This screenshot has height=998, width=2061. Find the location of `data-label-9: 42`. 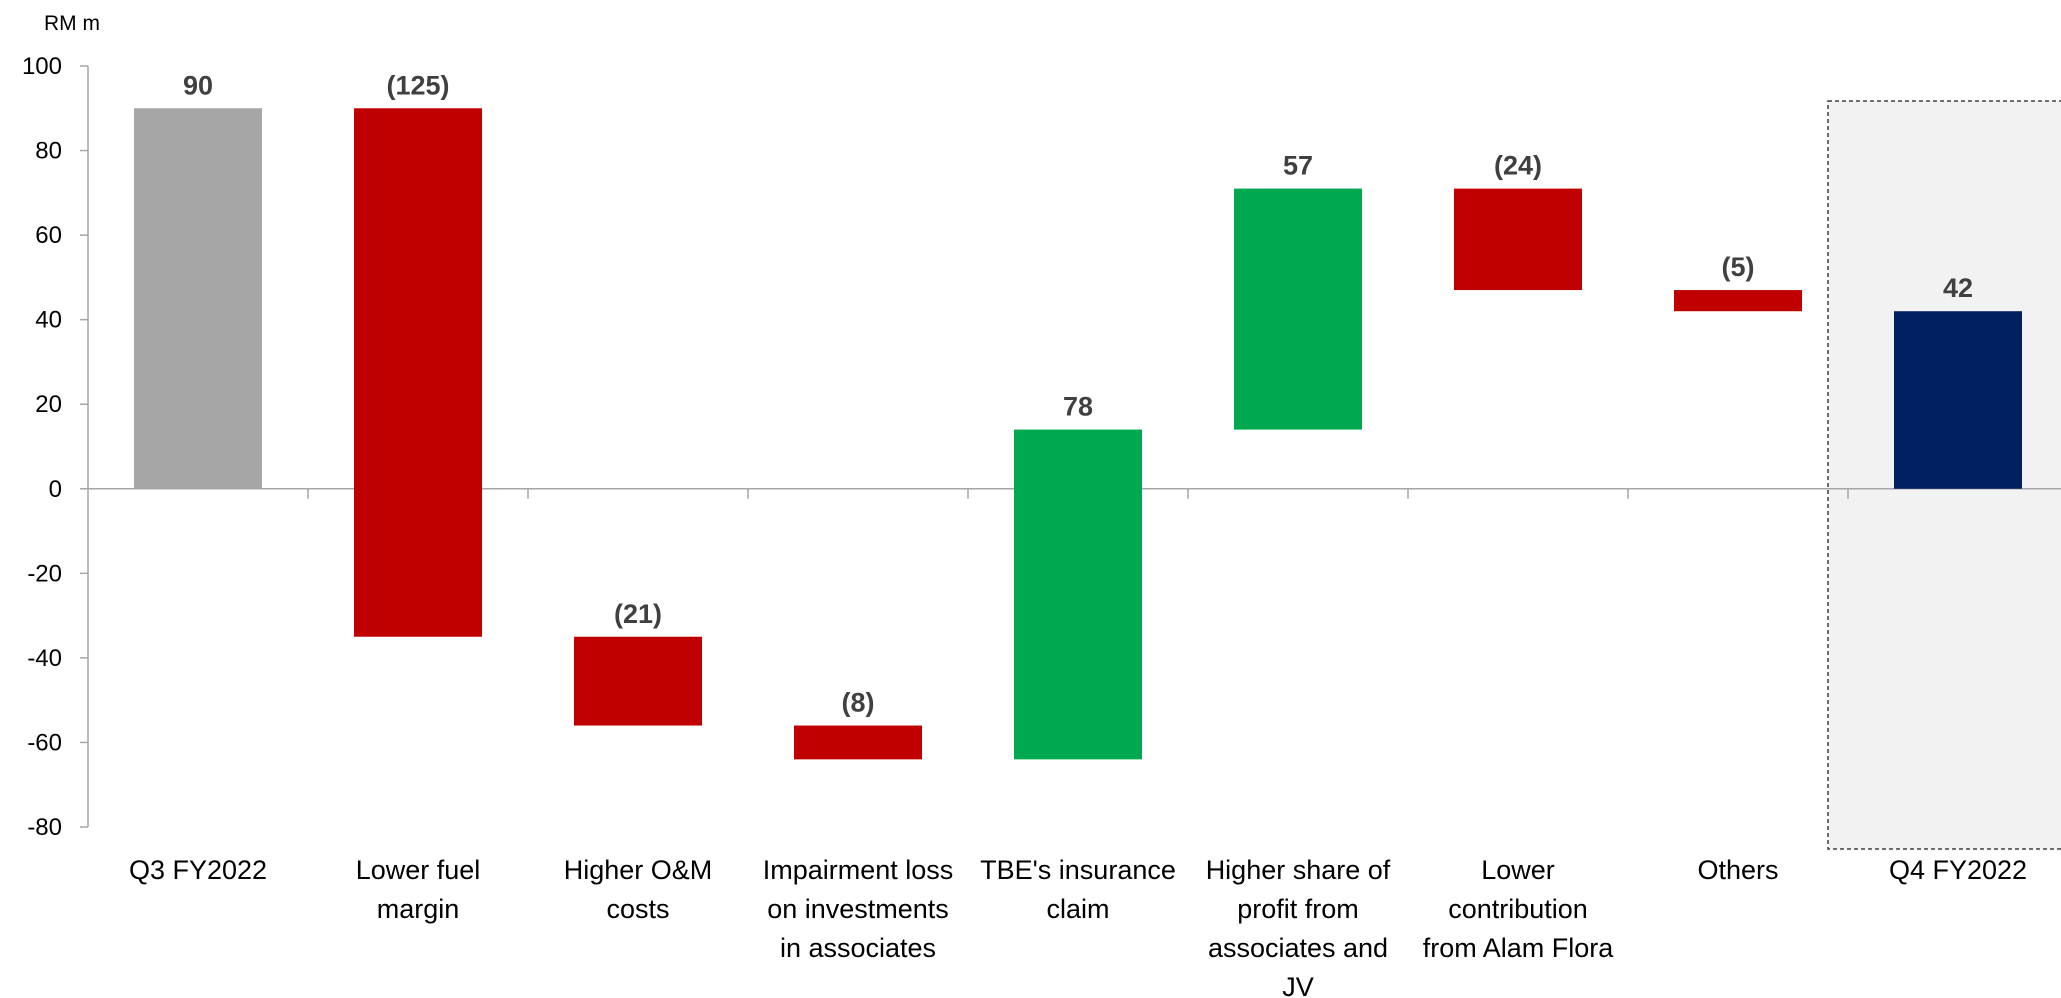

data-label-9: 42 is located at coordinates (1958, 288).